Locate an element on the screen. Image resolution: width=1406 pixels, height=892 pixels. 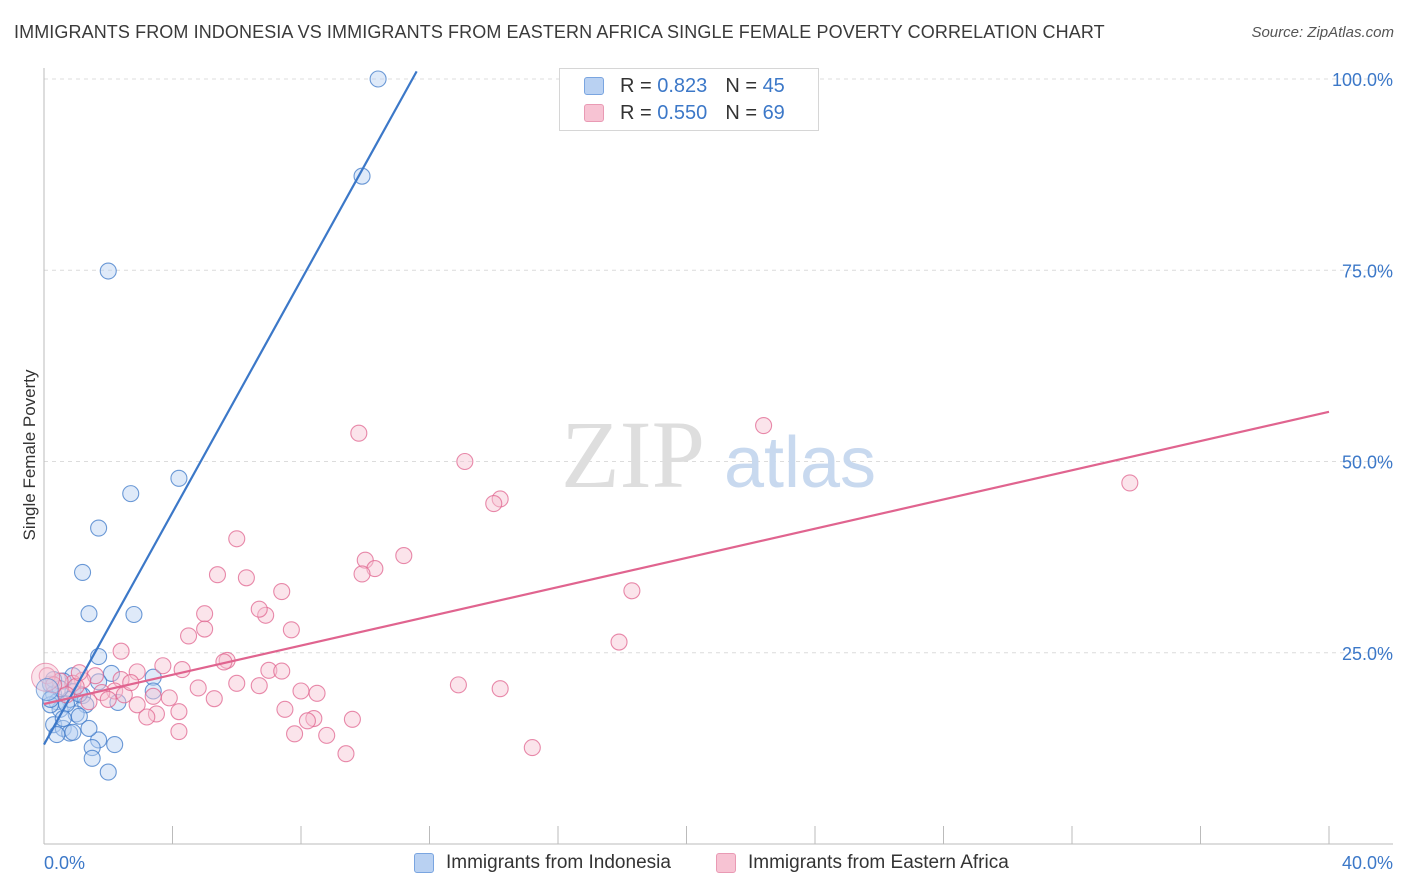
legend-n-value: 45 is located at coordinates (773, 85).